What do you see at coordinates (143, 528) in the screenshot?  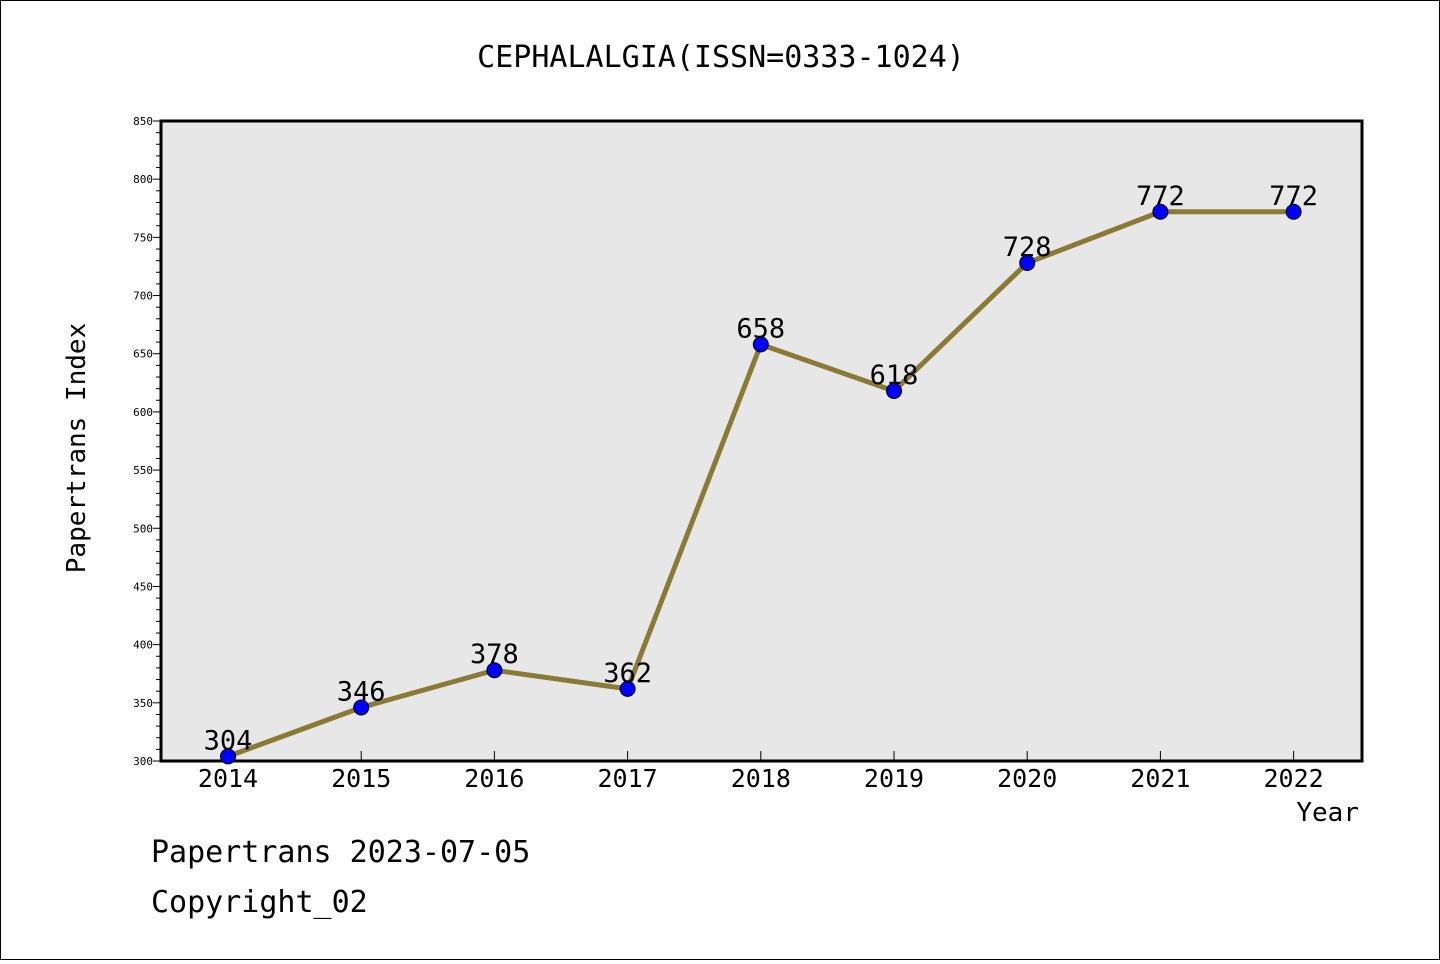 I see `y-tick-label: 500` at bounding box center [143, 528].